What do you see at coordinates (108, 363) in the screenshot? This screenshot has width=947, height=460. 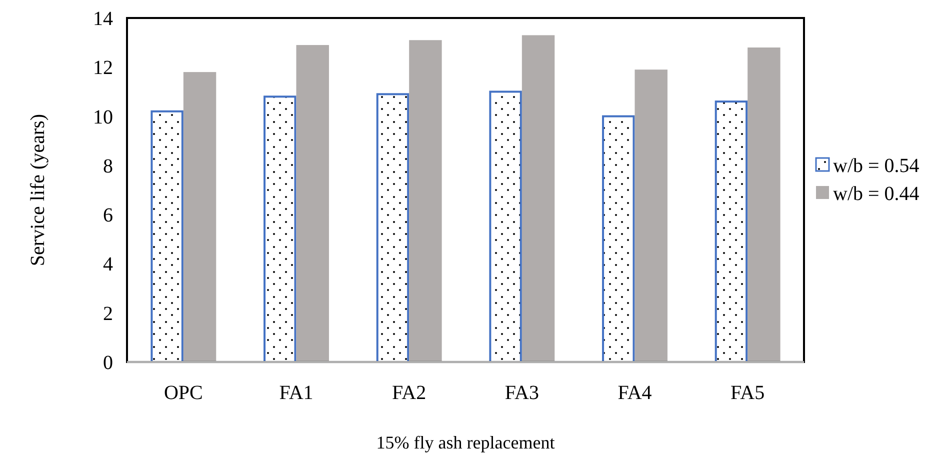 I see `y-tick-label: 0` at bounding box center [108, 363].